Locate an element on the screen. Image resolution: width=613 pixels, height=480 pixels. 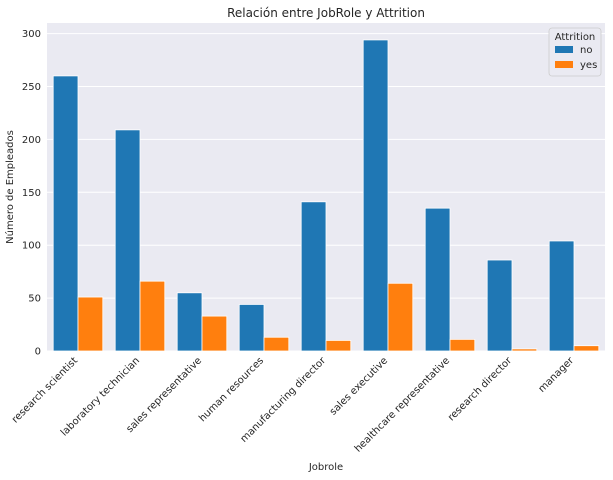
y-tick-label: 50 is located at coordinates (34, 299).